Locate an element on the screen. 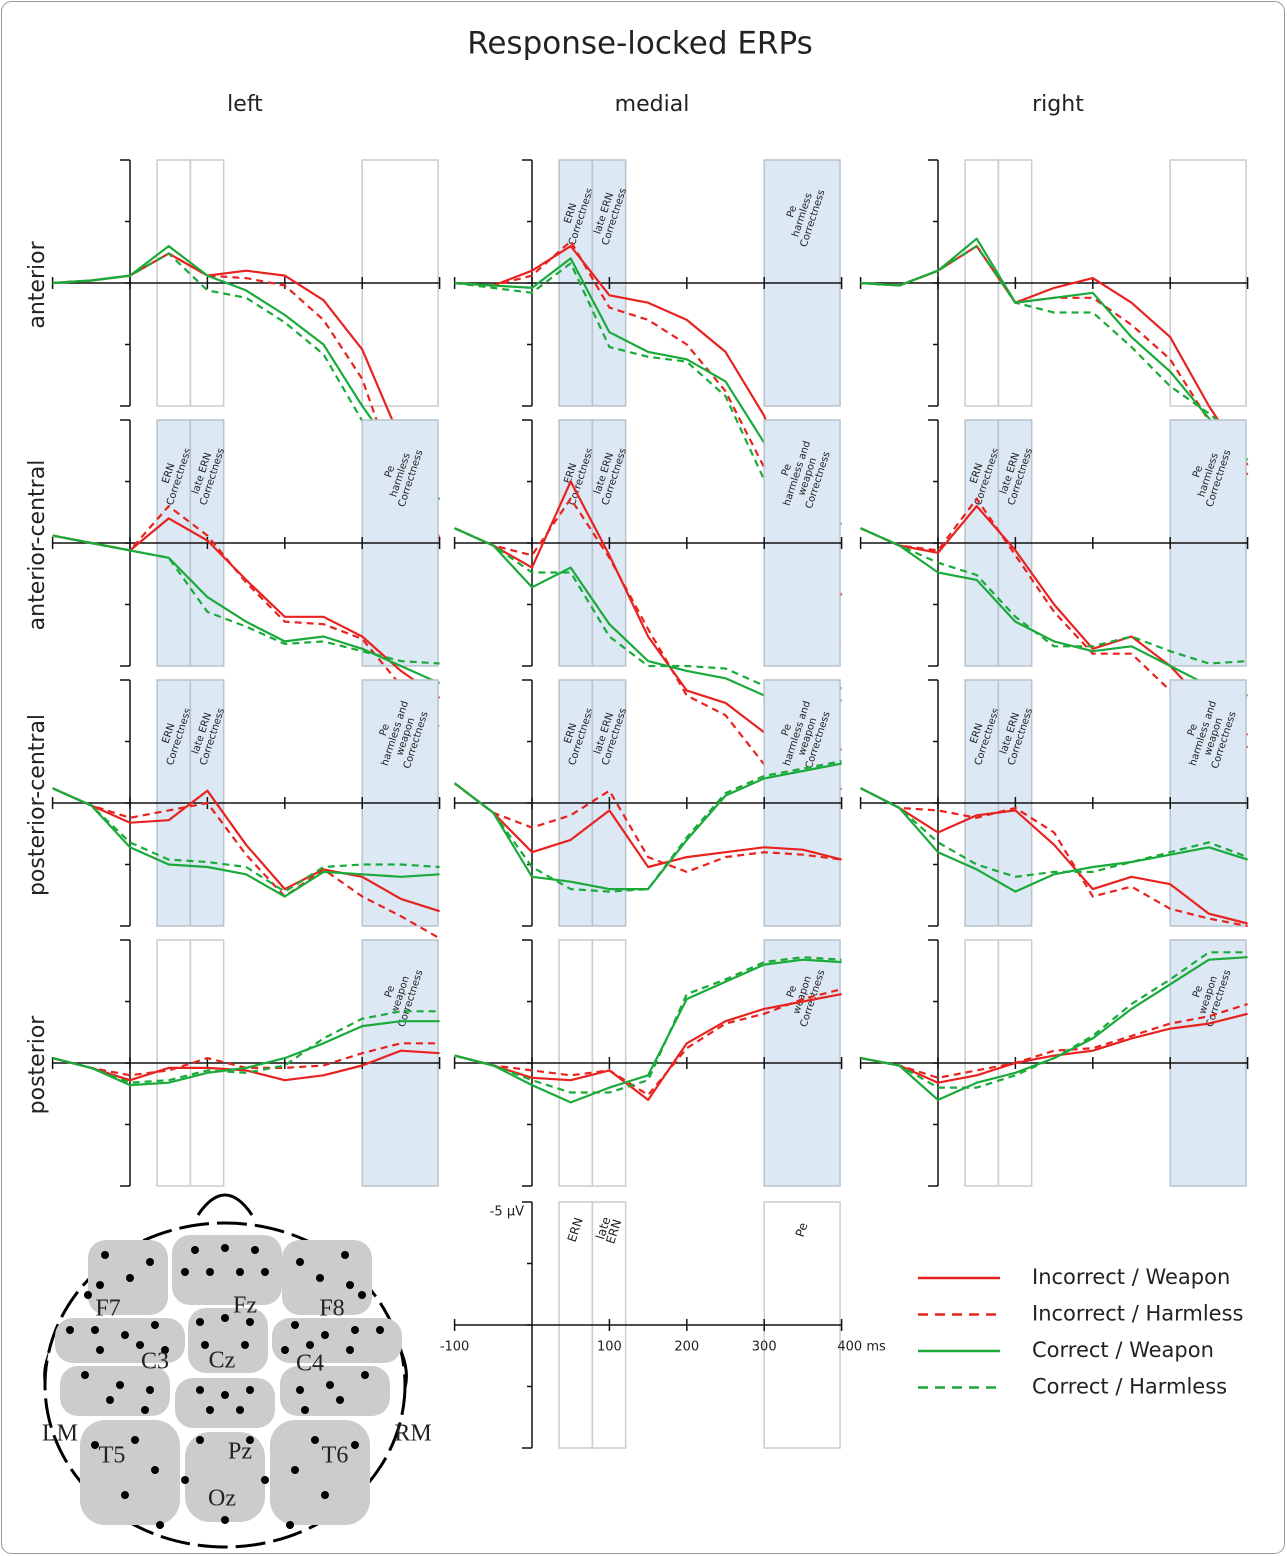  column-label: left is located at coordinates (245, 104).